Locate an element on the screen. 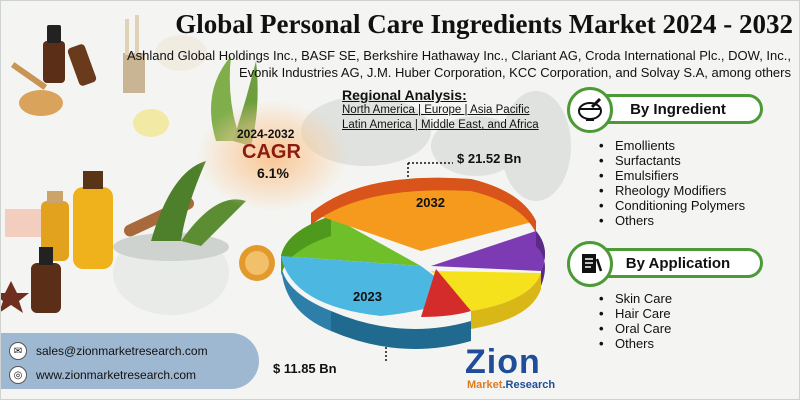 Image resolution: width=800 pixels, height=400 pixels. cagr-value: 6.1% is located at coordinates (273, 173).